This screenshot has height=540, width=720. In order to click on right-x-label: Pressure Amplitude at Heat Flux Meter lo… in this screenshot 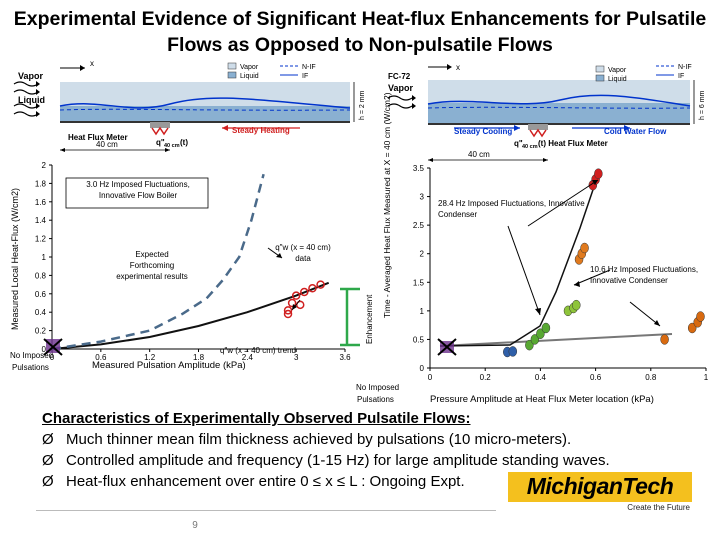, I will do `click(542, 399)`.